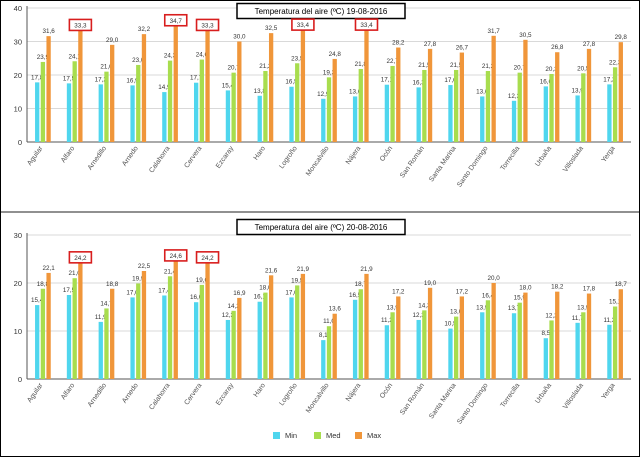  I want to click on data-label-med-yerga: 15,1, so click(615, 302).